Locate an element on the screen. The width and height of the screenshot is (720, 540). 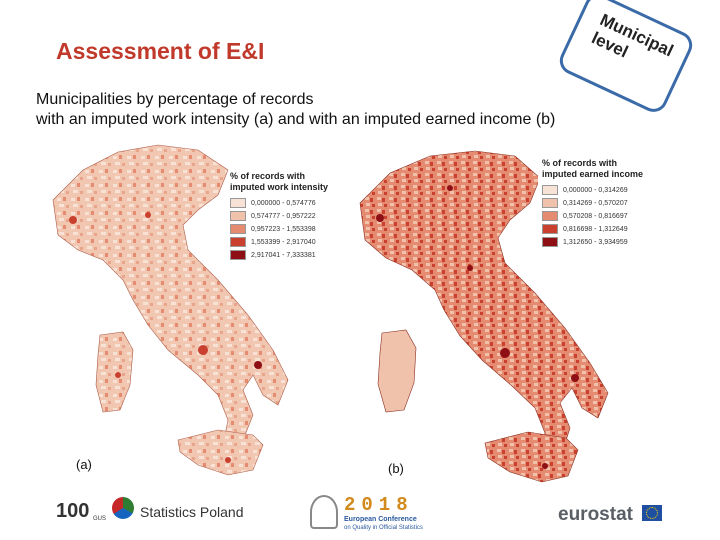
gus-circle-icon is located at coordinates (123, 508).